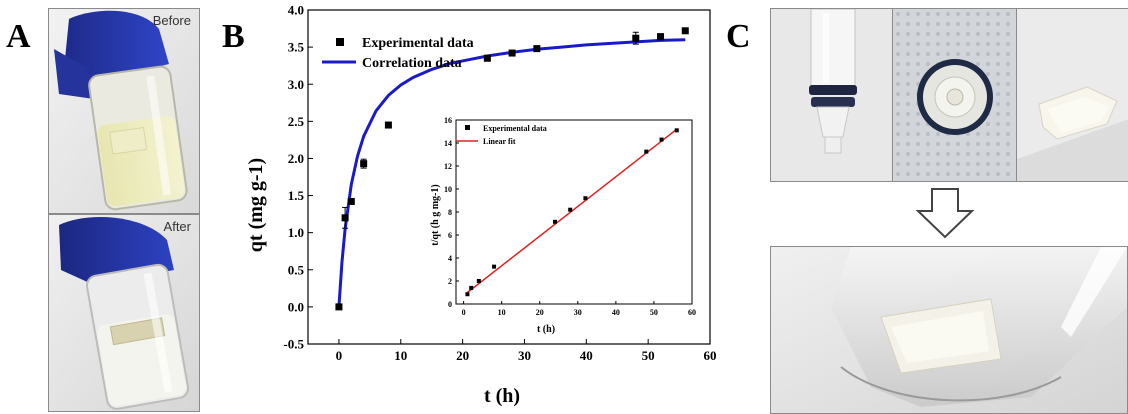 The width and height of the screenshot is (1128, 414). What do you see at coordinates (296, 47) in the screenshot?
I see `main-y-tick-label: 3.5` at bounding box center [296, 47].